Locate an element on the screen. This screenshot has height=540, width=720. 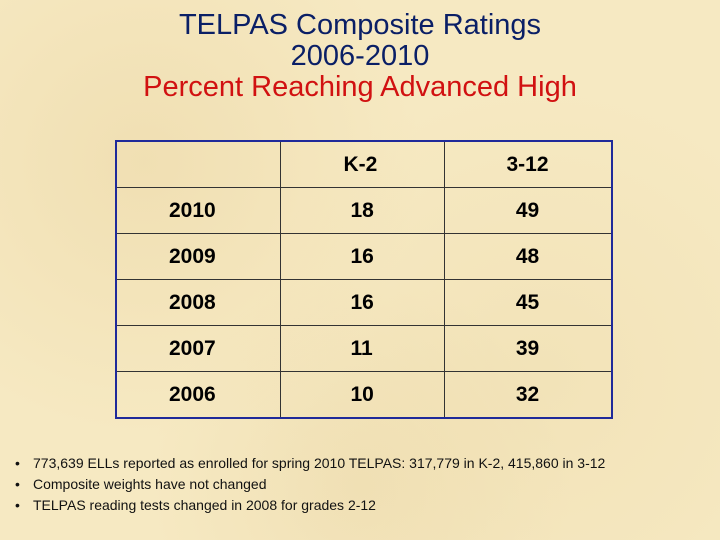
header-cell-k2: K-2 is located at coordinates (362, 164).